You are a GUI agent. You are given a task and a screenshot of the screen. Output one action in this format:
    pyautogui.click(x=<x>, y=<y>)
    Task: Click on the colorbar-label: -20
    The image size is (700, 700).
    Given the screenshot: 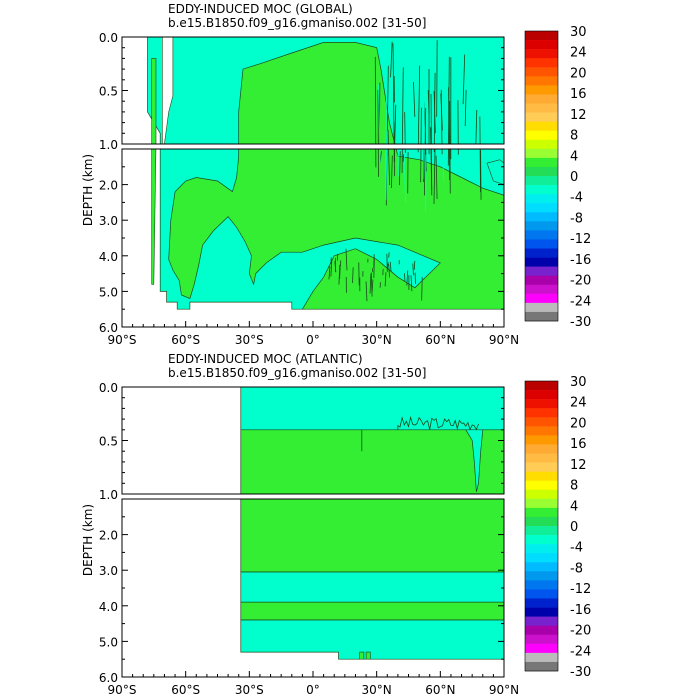 What is the action you would take?
    pyautogui.click(x=580, y=631)
    